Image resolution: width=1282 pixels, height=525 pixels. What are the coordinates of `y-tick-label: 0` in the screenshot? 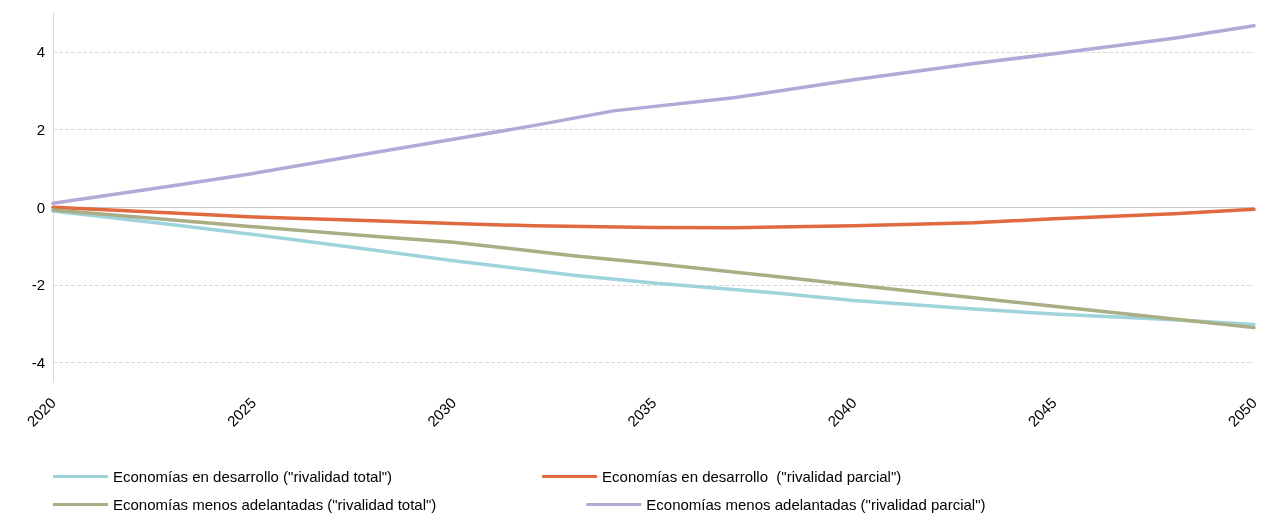 It's located at (40, 207).